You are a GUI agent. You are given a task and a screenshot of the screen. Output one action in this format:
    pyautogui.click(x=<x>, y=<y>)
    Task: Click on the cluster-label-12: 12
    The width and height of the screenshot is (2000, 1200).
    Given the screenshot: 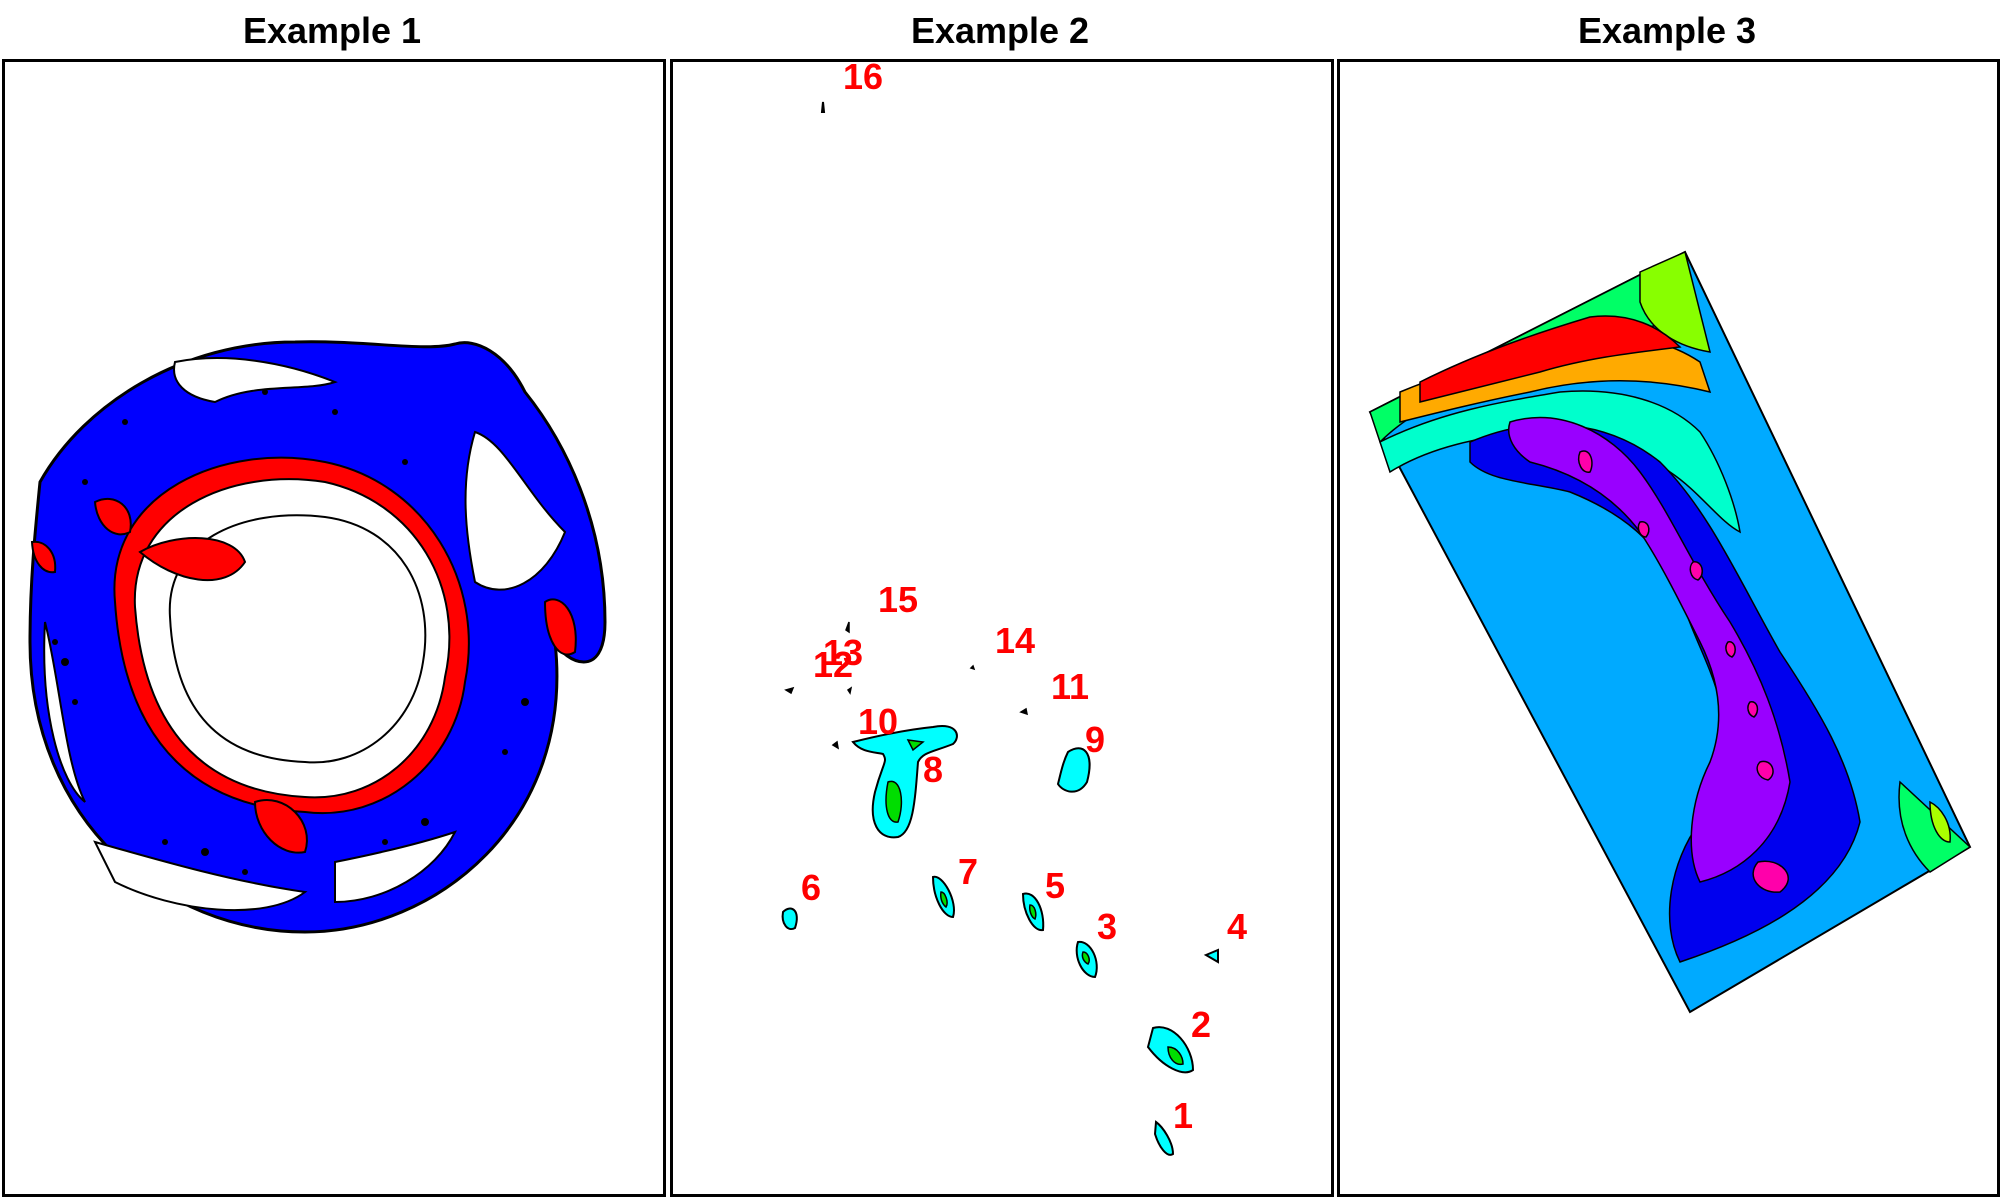 What is the action you would take?
    pyautogui.click(x=833, y=664)
    